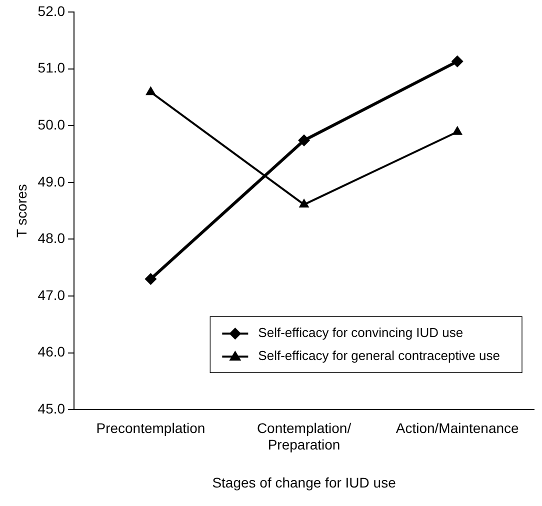 This screenshot has height=506, width=542. Describe the element at coordinates (304, 482) in the screenshot. I see `x-axis-title: Stages of change for IUD use` at that location.